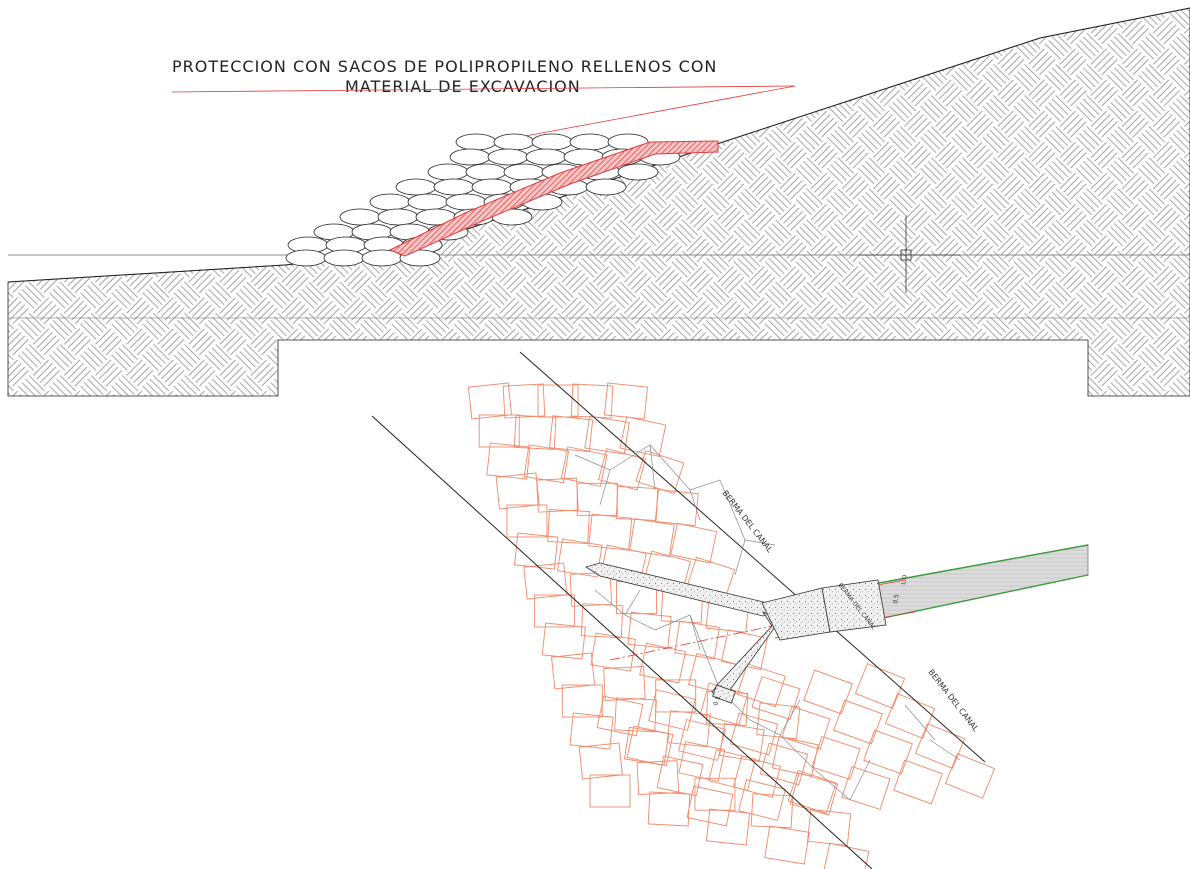  I want to click on axis-line, so click(849, 610).